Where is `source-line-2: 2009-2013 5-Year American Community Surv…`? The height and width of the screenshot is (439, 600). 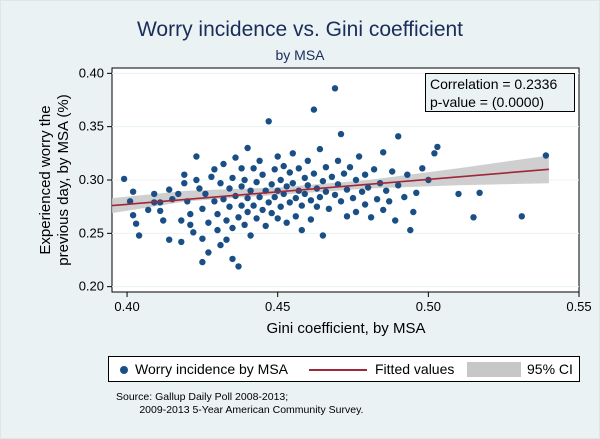
source-line-2: 2009-2013 5-Year American Community Surv… is located at coordinates (240, 410).